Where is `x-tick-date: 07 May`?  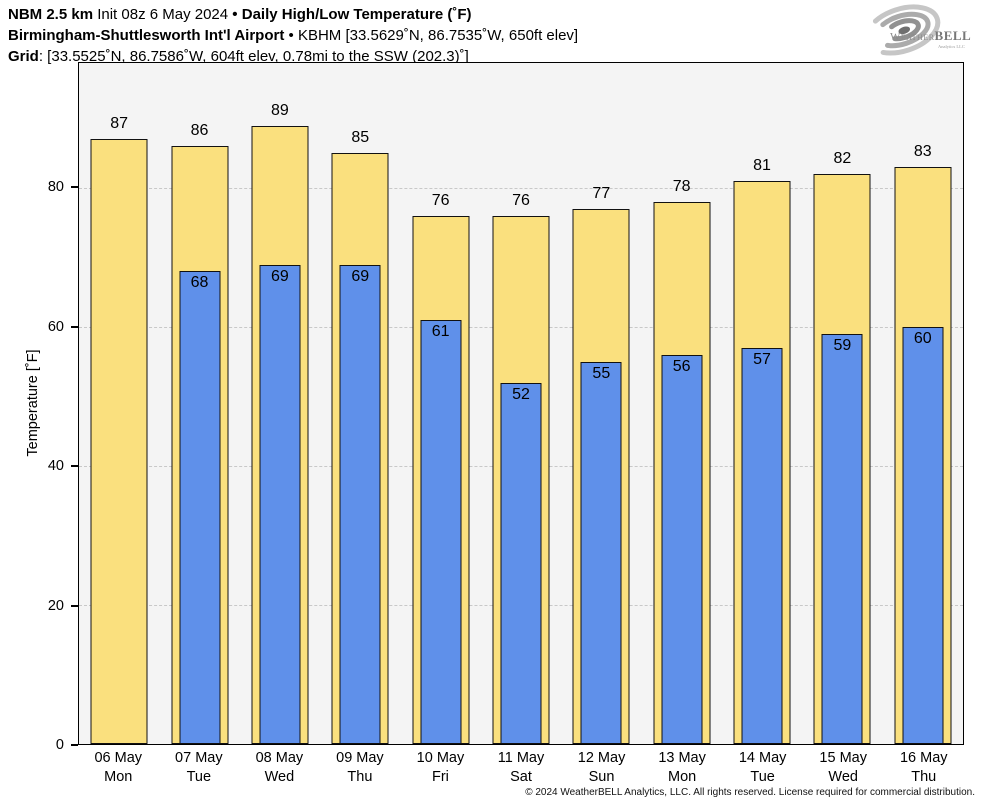
x-tick-date: 07 May is located at coordinates (199, 758).